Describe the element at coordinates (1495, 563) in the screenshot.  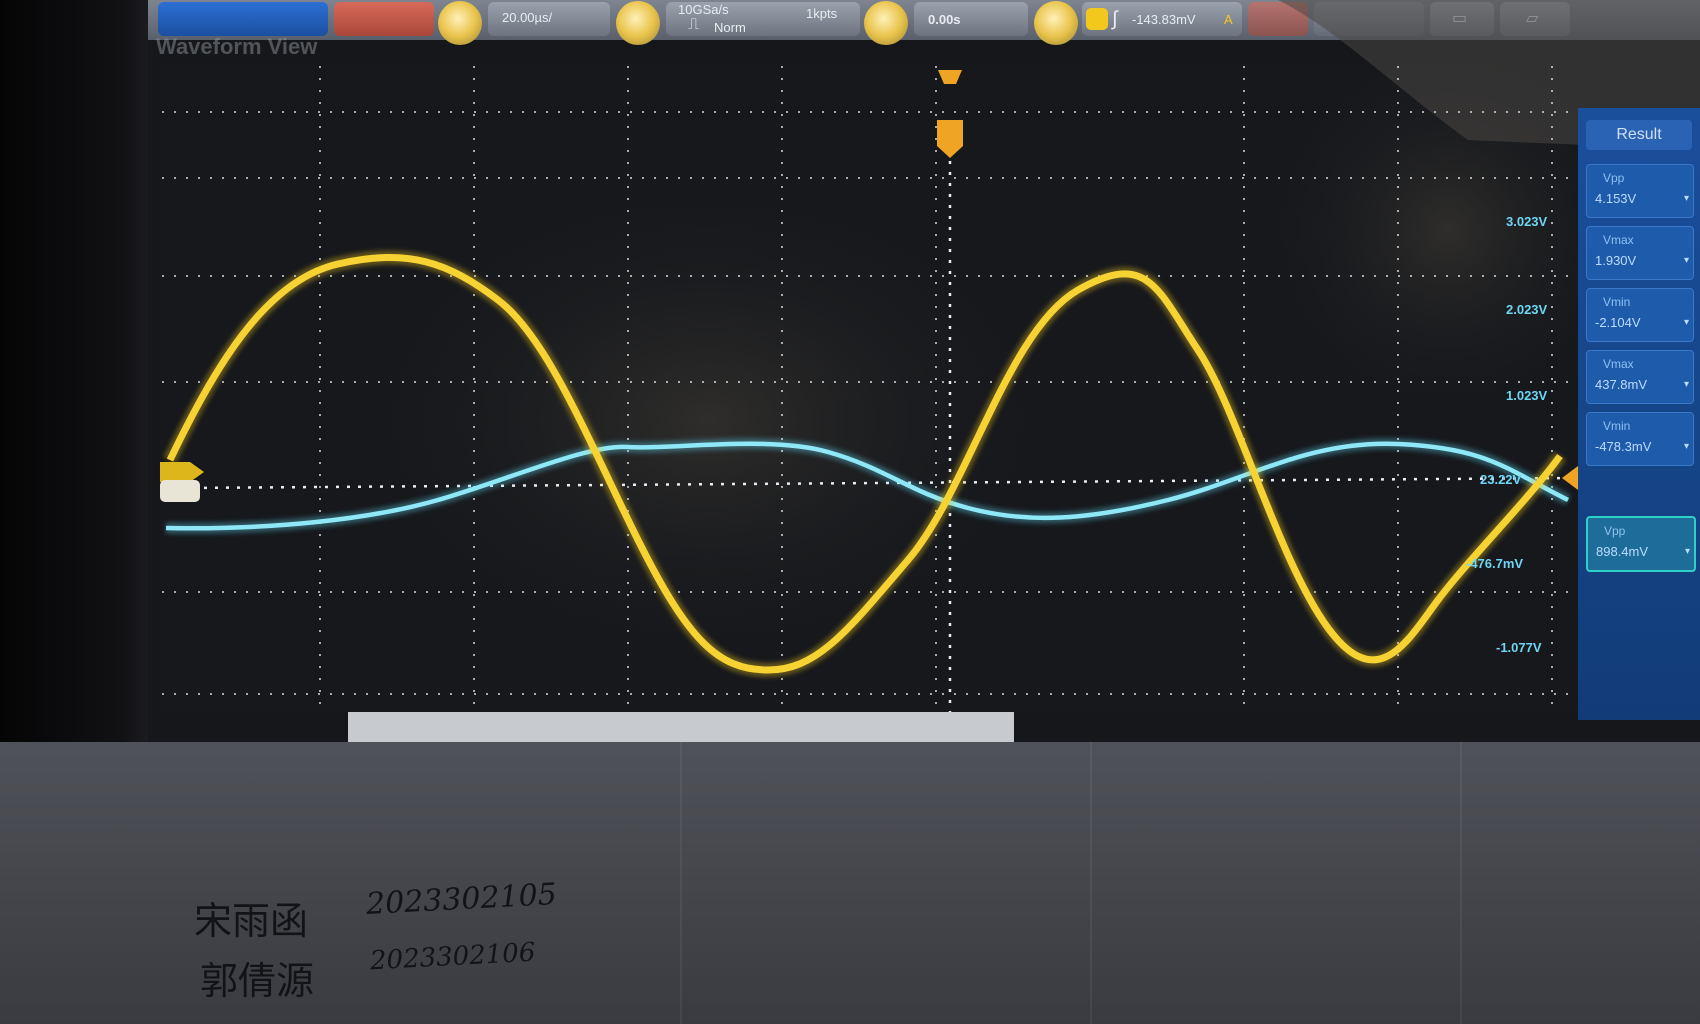
I see `y-scale-label: -476.7mV` at that location.